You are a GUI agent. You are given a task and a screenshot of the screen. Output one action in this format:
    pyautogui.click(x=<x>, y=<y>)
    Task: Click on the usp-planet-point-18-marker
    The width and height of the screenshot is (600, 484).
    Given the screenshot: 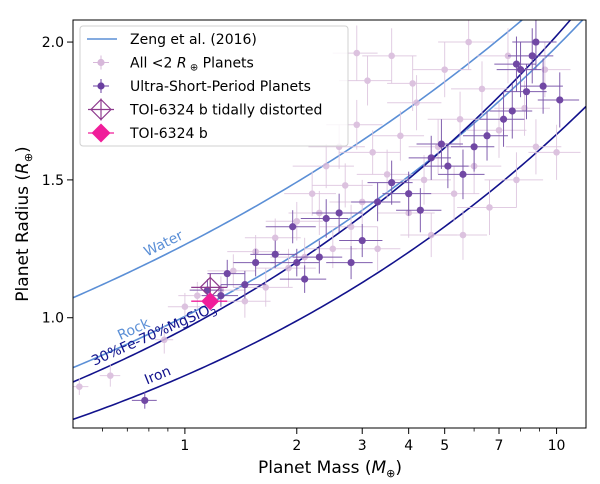 What is the action you would take?
    pyautogui.click(x=420, y=210)
    